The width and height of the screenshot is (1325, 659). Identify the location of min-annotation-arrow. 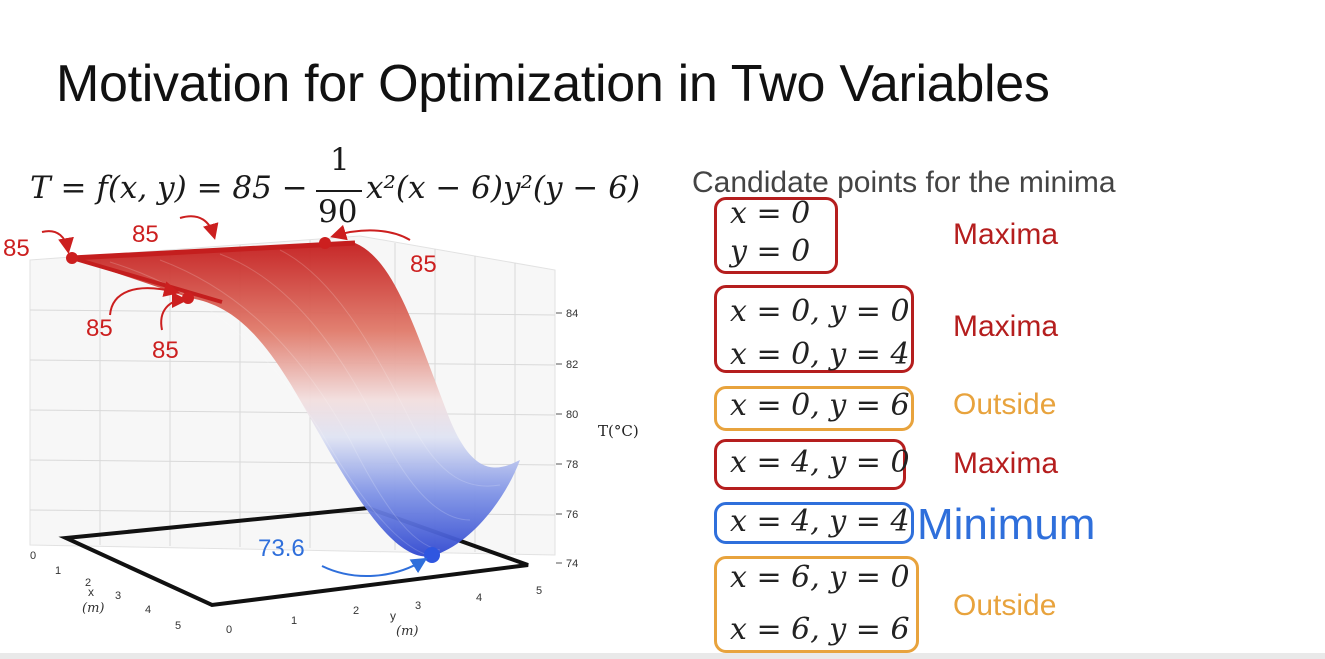
(374, 567).